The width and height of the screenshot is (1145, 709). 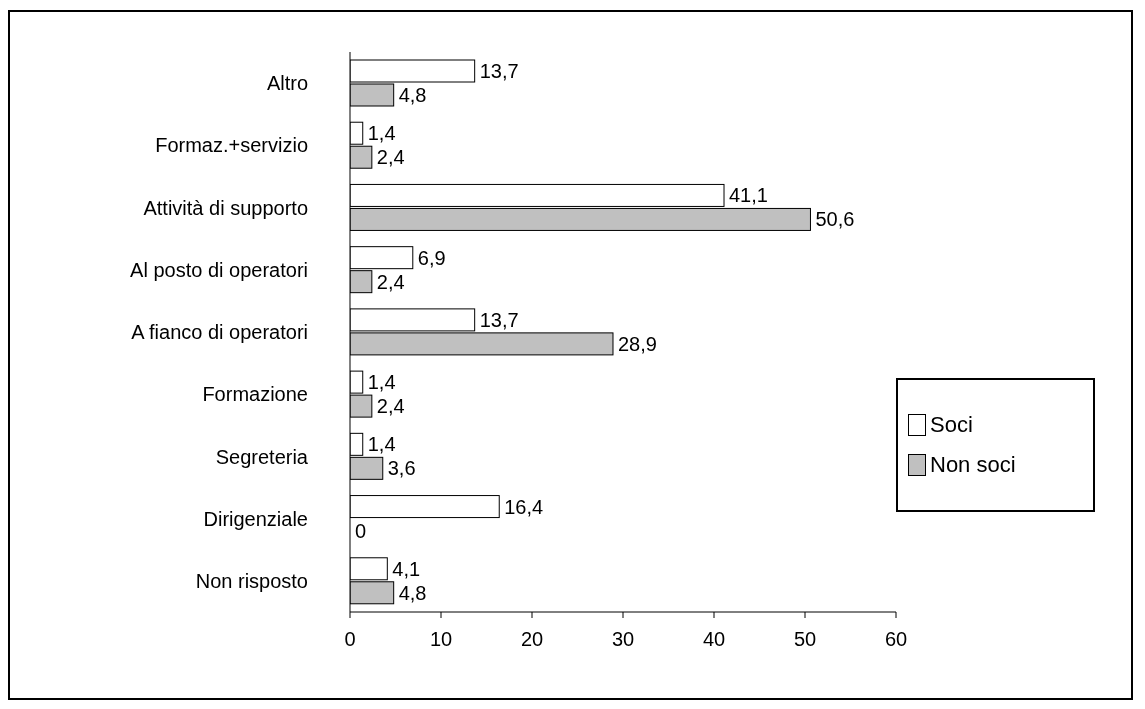 What do you see at coordinates (262, 456) in the screenshot?
I see `y-tick-label: Segreteria` at bounding box center [262, 456].